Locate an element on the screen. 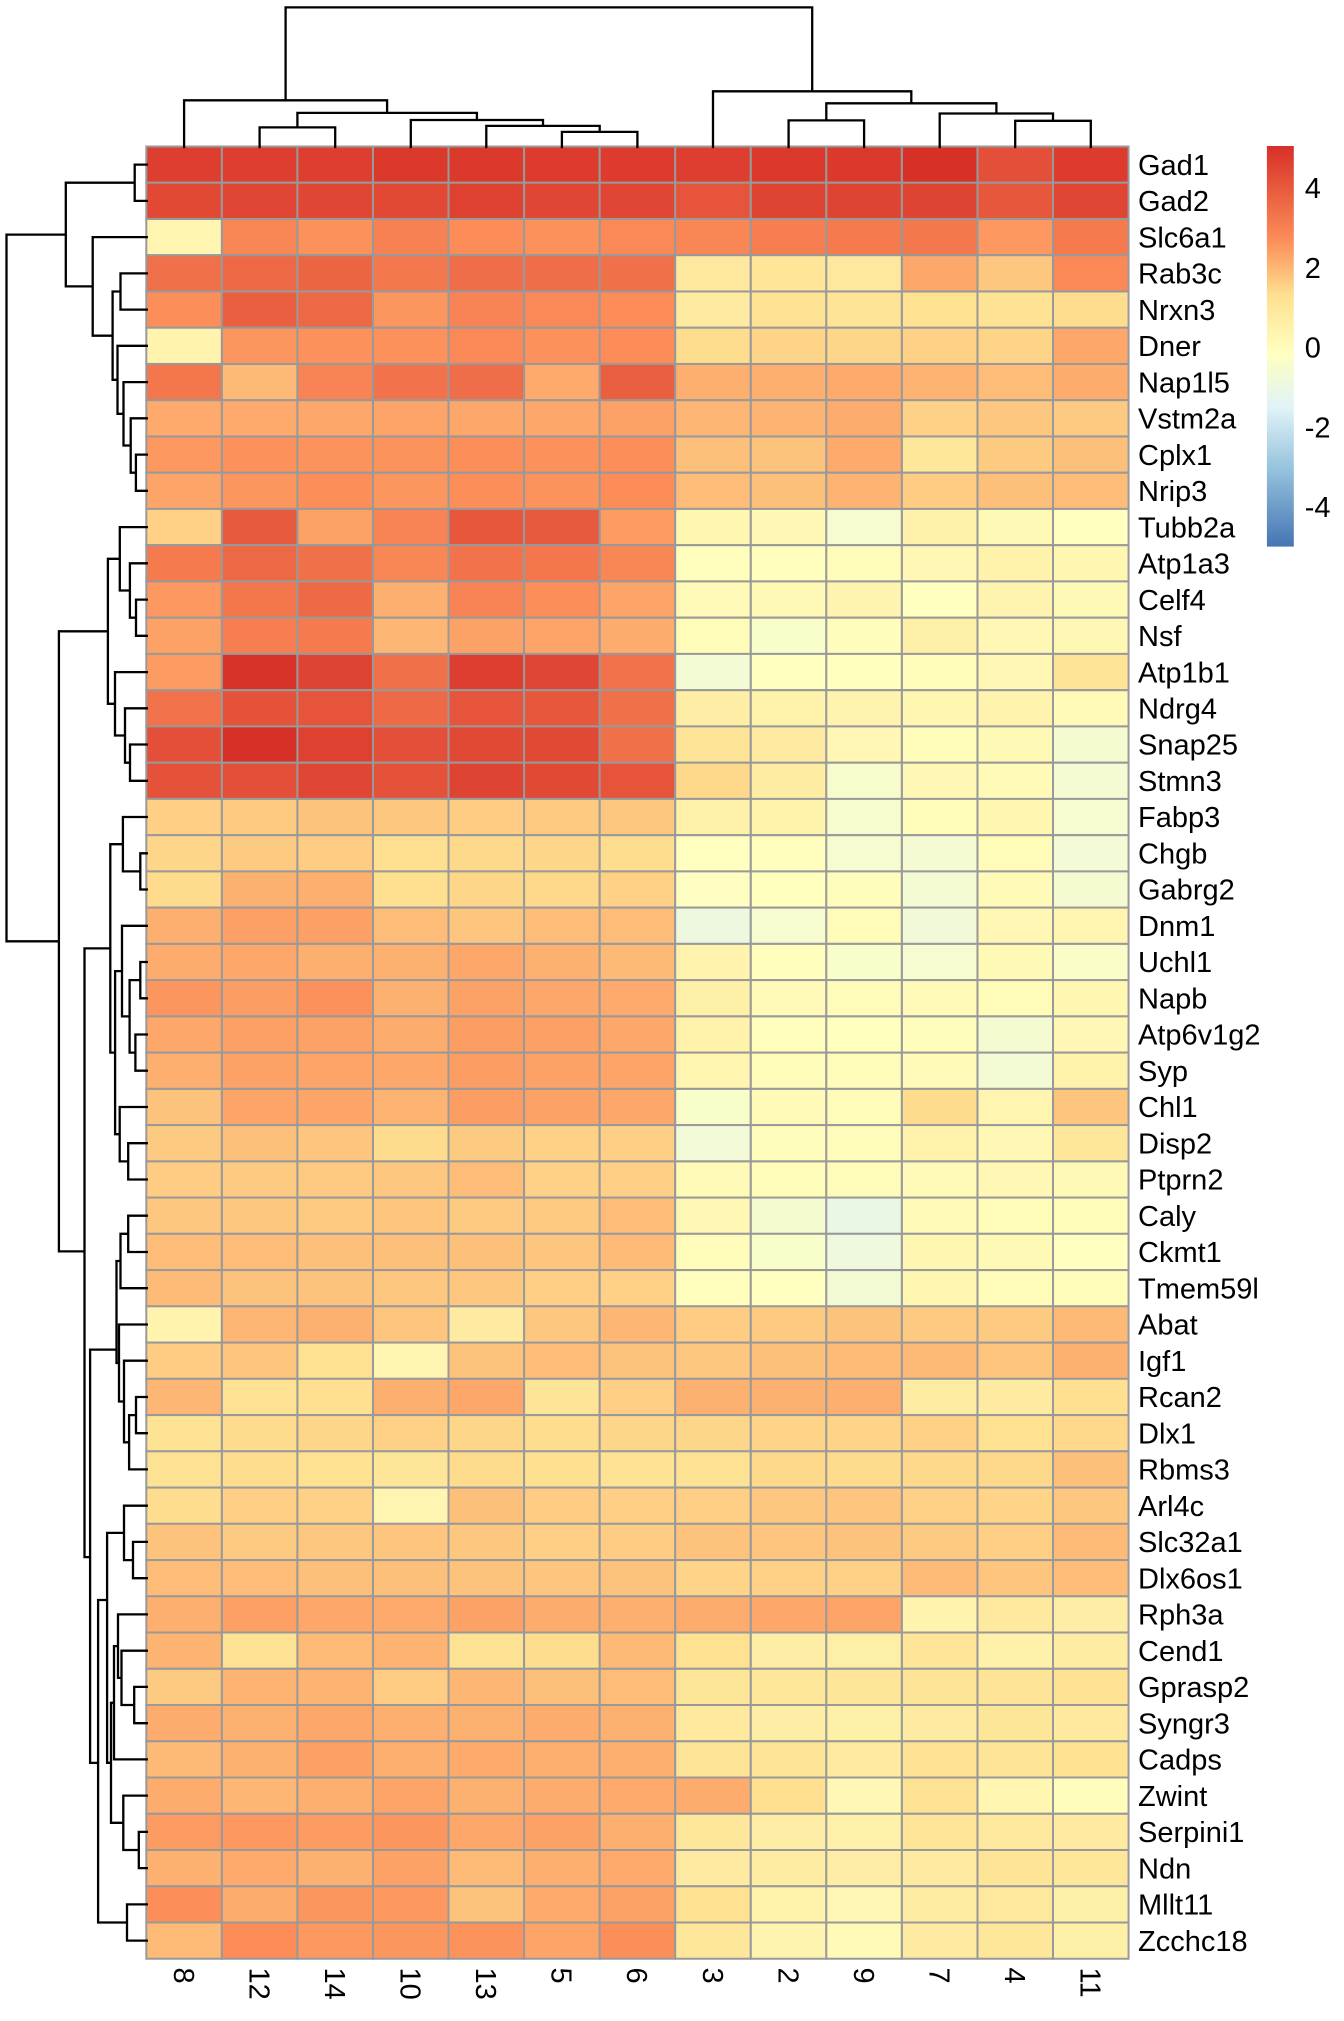  svg-text: Rcan2 is located at coordinates (1180, 1398).